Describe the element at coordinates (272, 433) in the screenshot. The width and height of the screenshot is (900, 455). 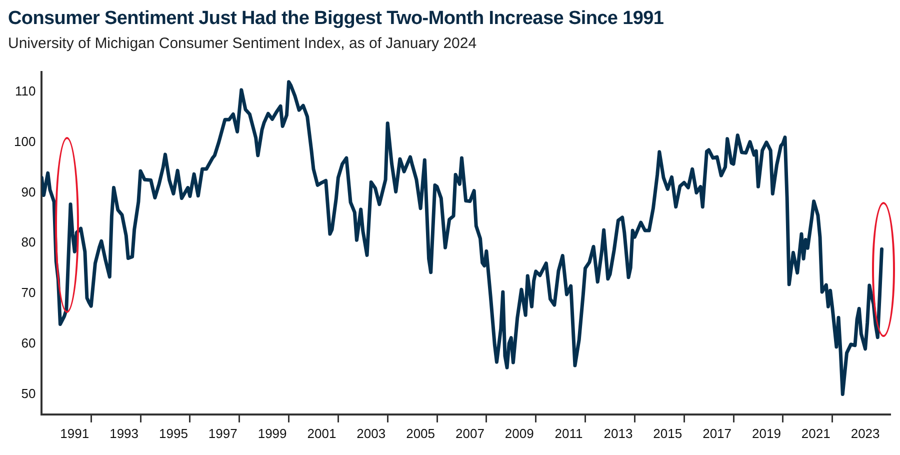
I see `x-tick-label: 1999` at that location.